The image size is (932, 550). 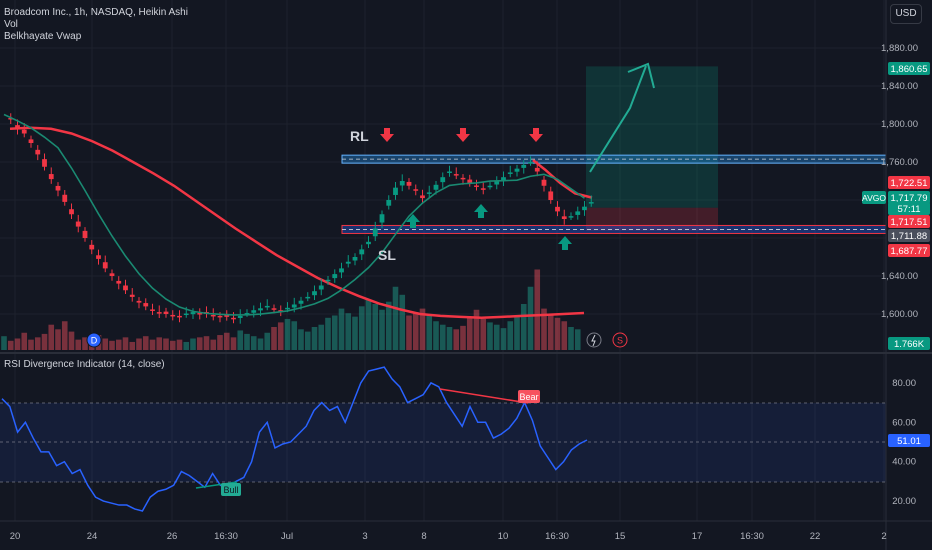 I want to click on buy-arrow, so click(x=413, y=221).